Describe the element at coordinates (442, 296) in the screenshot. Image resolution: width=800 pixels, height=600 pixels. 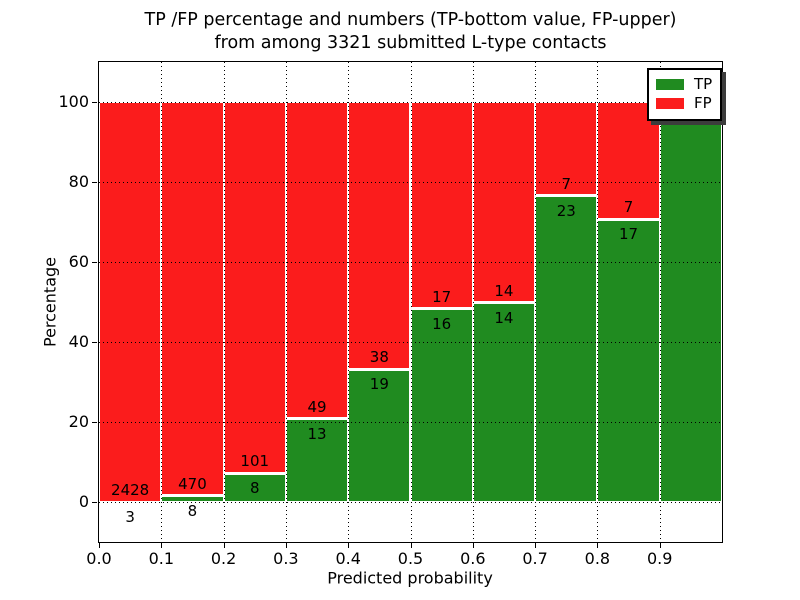
I see `fp-count-label: 17` at that location.